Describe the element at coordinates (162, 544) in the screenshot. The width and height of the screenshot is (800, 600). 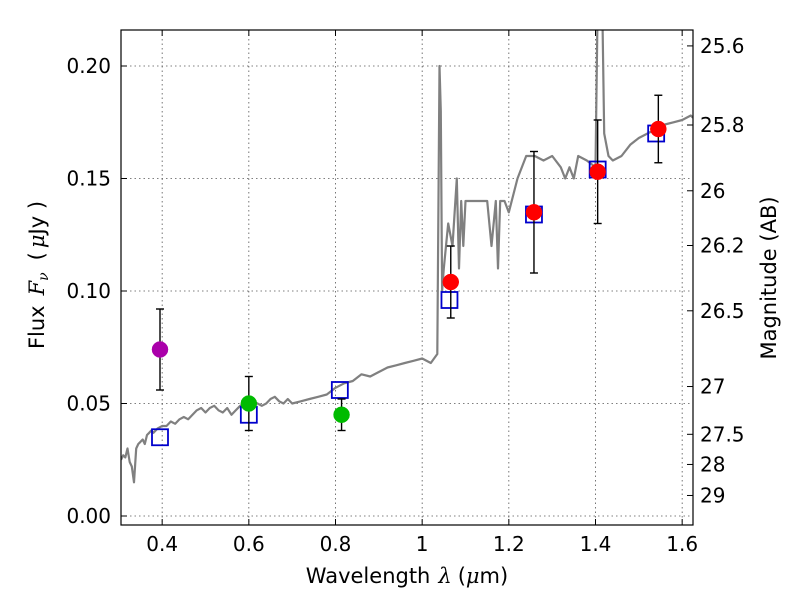
I see `x-tick-label: 0.4` at that location.